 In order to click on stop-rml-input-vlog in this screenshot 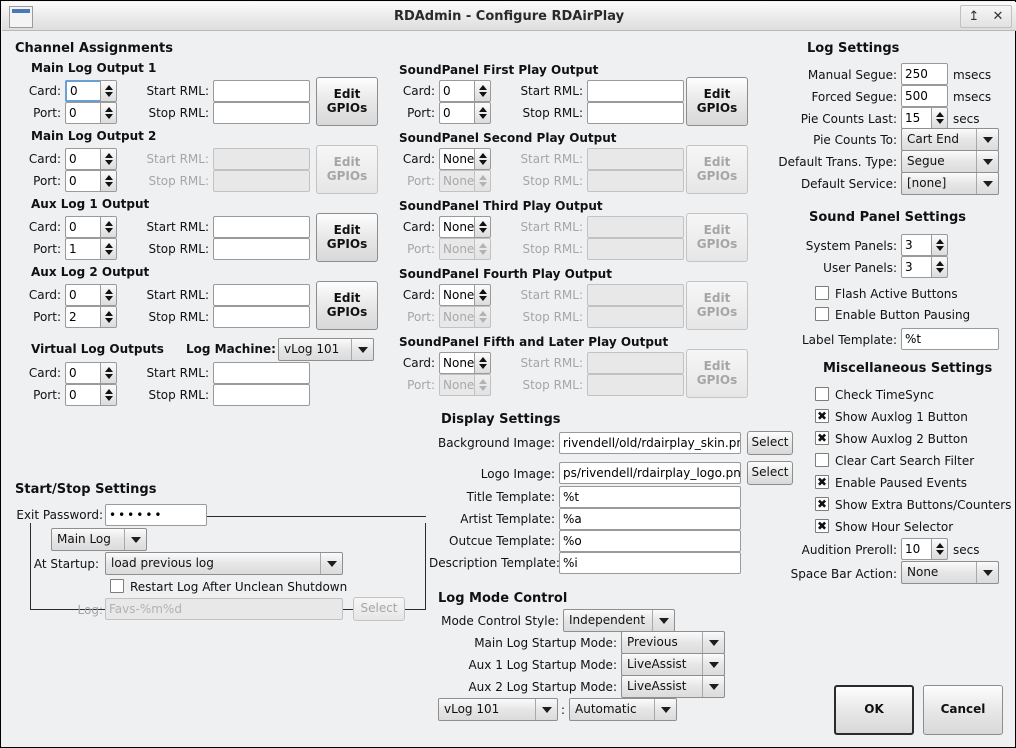, I will do `click(261, 395)`.